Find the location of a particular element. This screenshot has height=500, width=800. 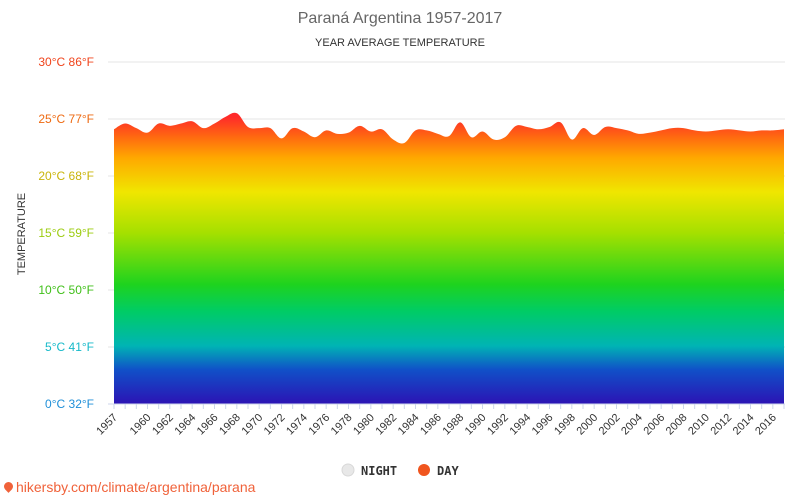

x-tick-label: 2010 is located at coordinates (699, 425).